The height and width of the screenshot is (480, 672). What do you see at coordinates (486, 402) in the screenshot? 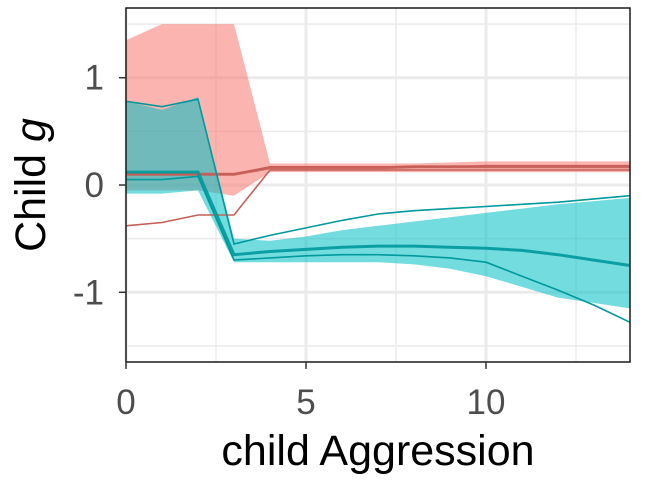
I see `x-tick-label: 10` at bounding box center [486, 402].